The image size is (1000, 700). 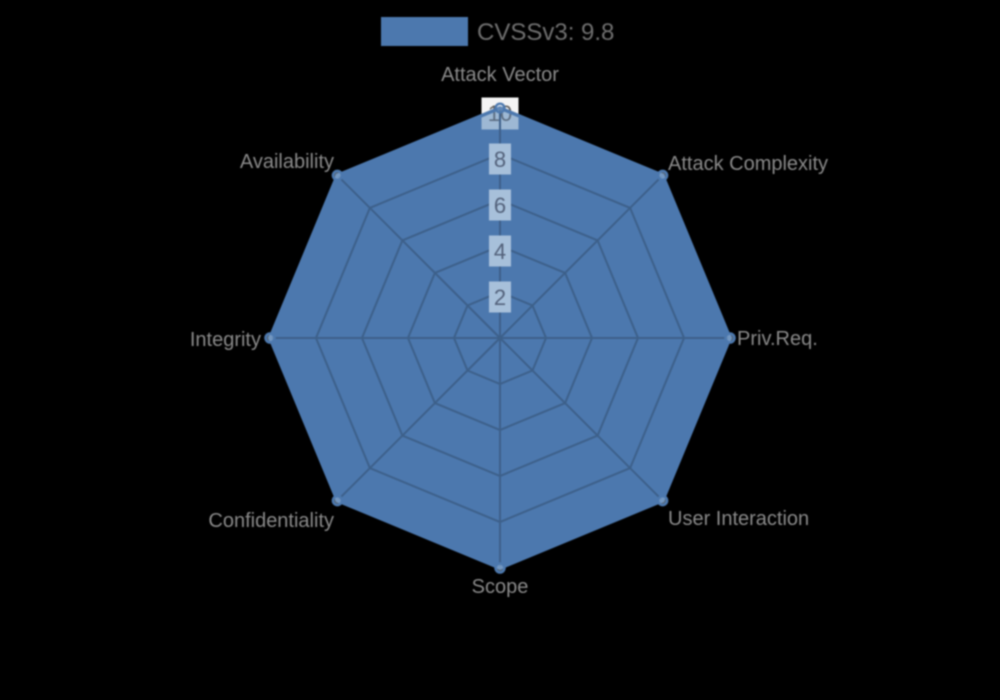 I want to click on svg-text: User Interaction, so click(x=738, y=519).